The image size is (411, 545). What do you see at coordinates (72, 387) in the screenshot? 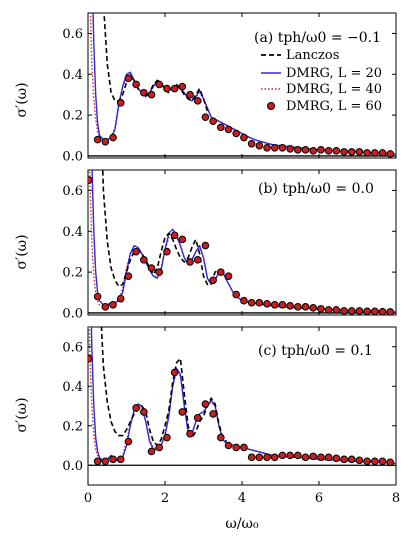
I see `panel-c-ytick-label: 0.4` at bounding box center [72, 387].